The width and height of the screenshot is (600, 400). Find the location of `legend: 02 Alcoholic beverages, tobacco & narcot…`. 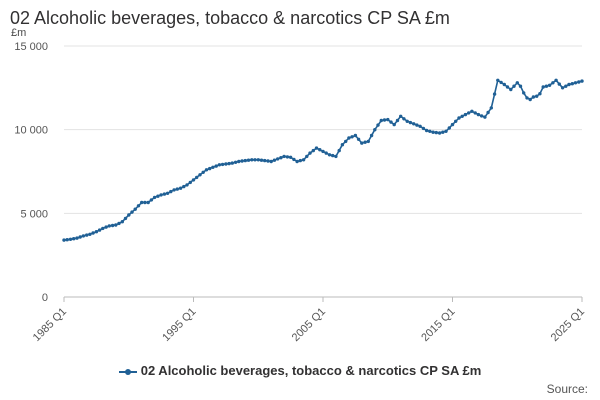

legend: 02 Alcoholic beverages, tobacco & narcot… is located at coordinates (300, 370).